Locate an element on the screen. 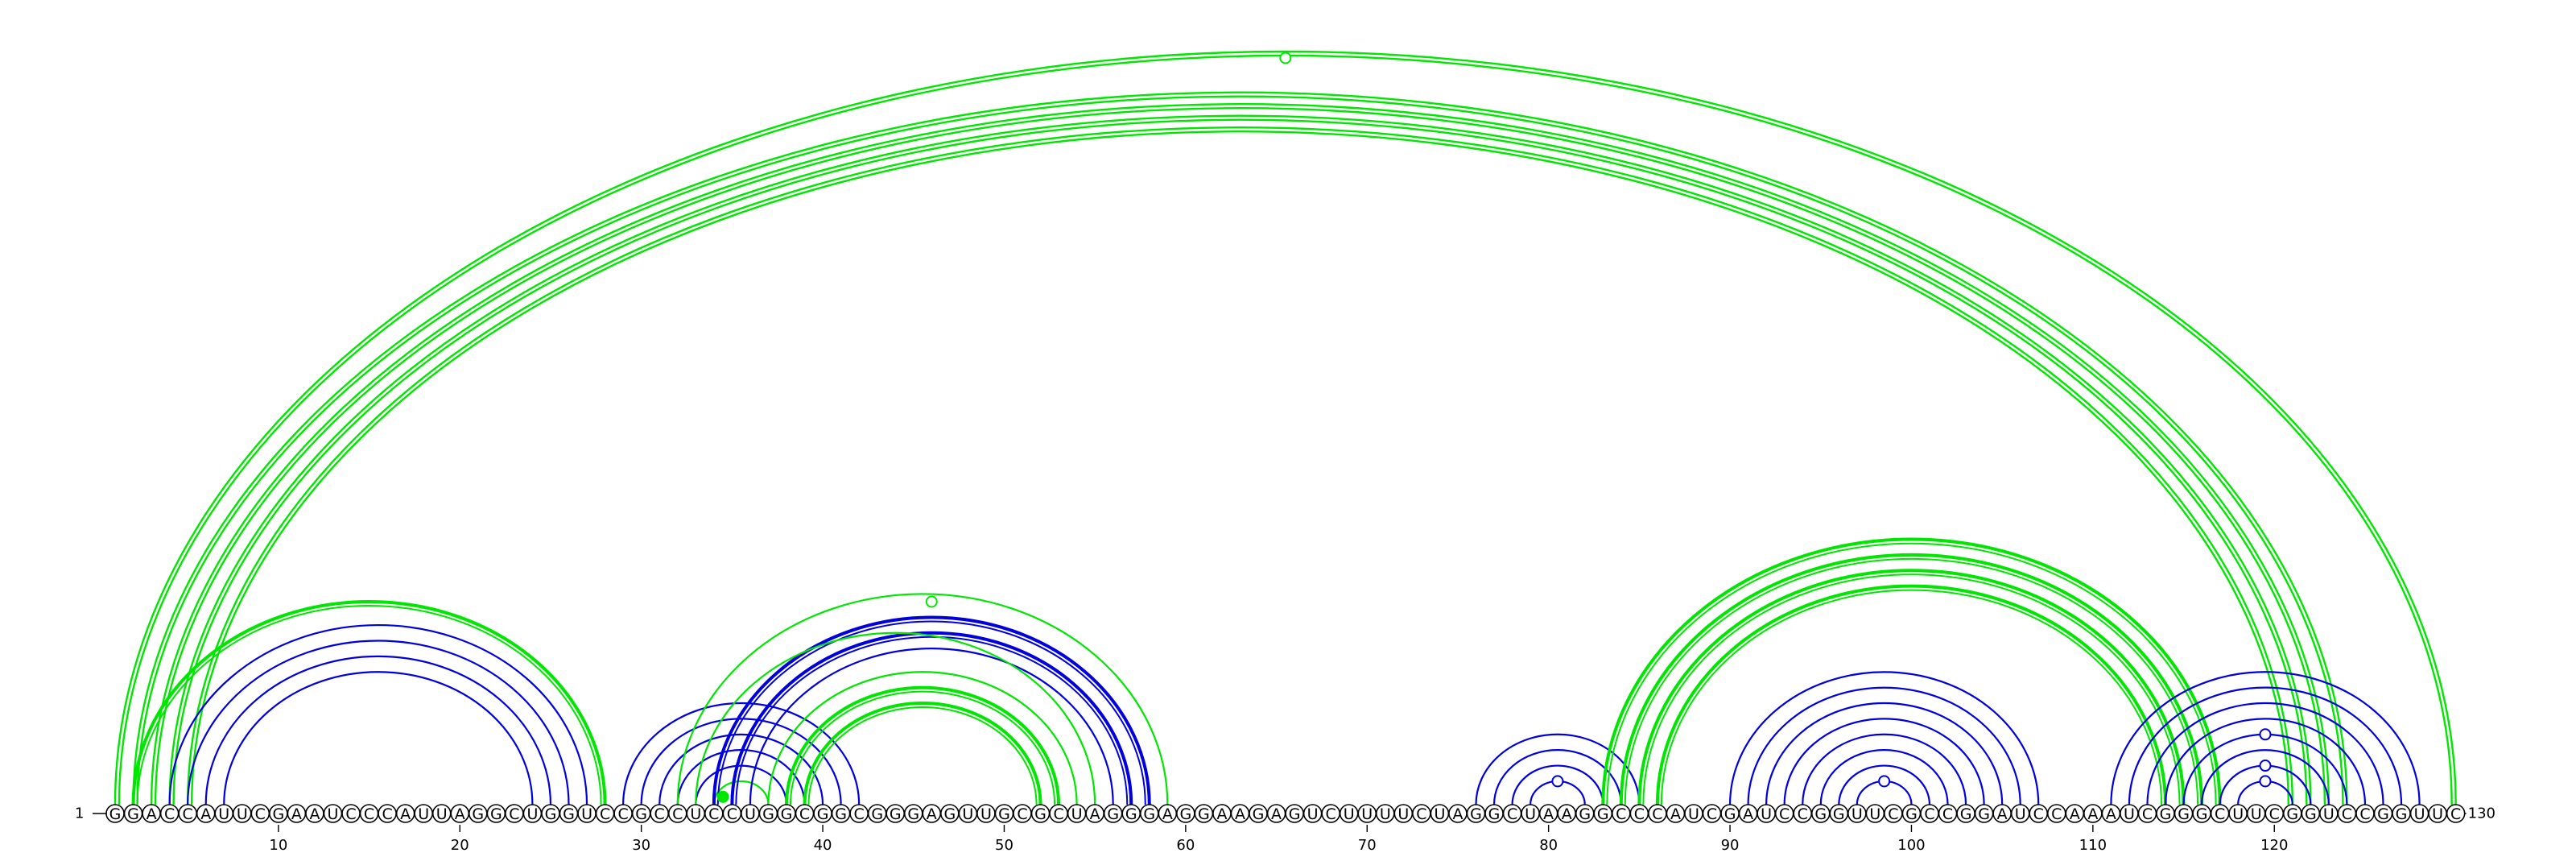  tick-label: 90 is located at coordinates (1730, 845).